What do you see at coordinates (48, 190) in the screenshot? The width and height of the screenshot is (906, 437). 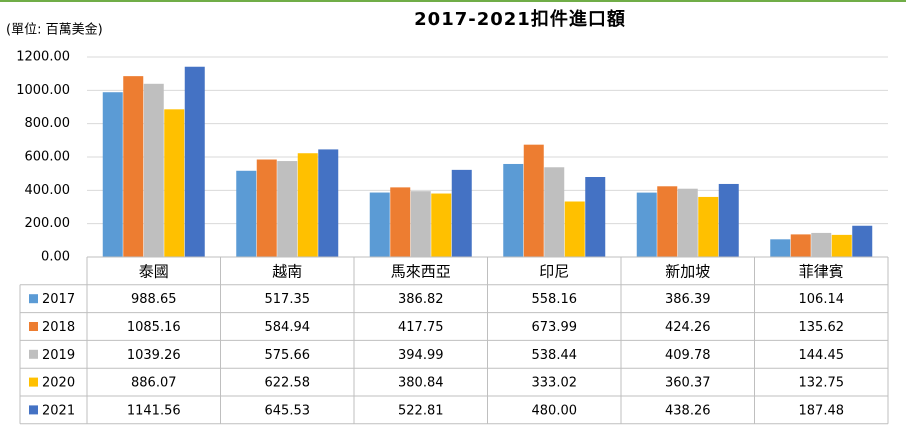 I see `y-tick-label: 400.00` at bounding box center [48, 190].